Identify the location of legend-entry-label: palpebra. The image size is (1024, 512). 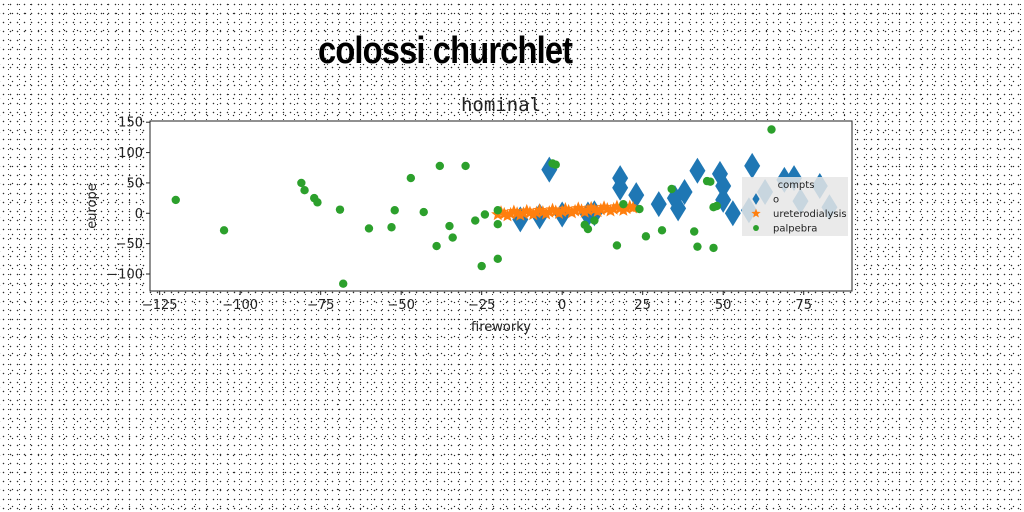
(795, 229).